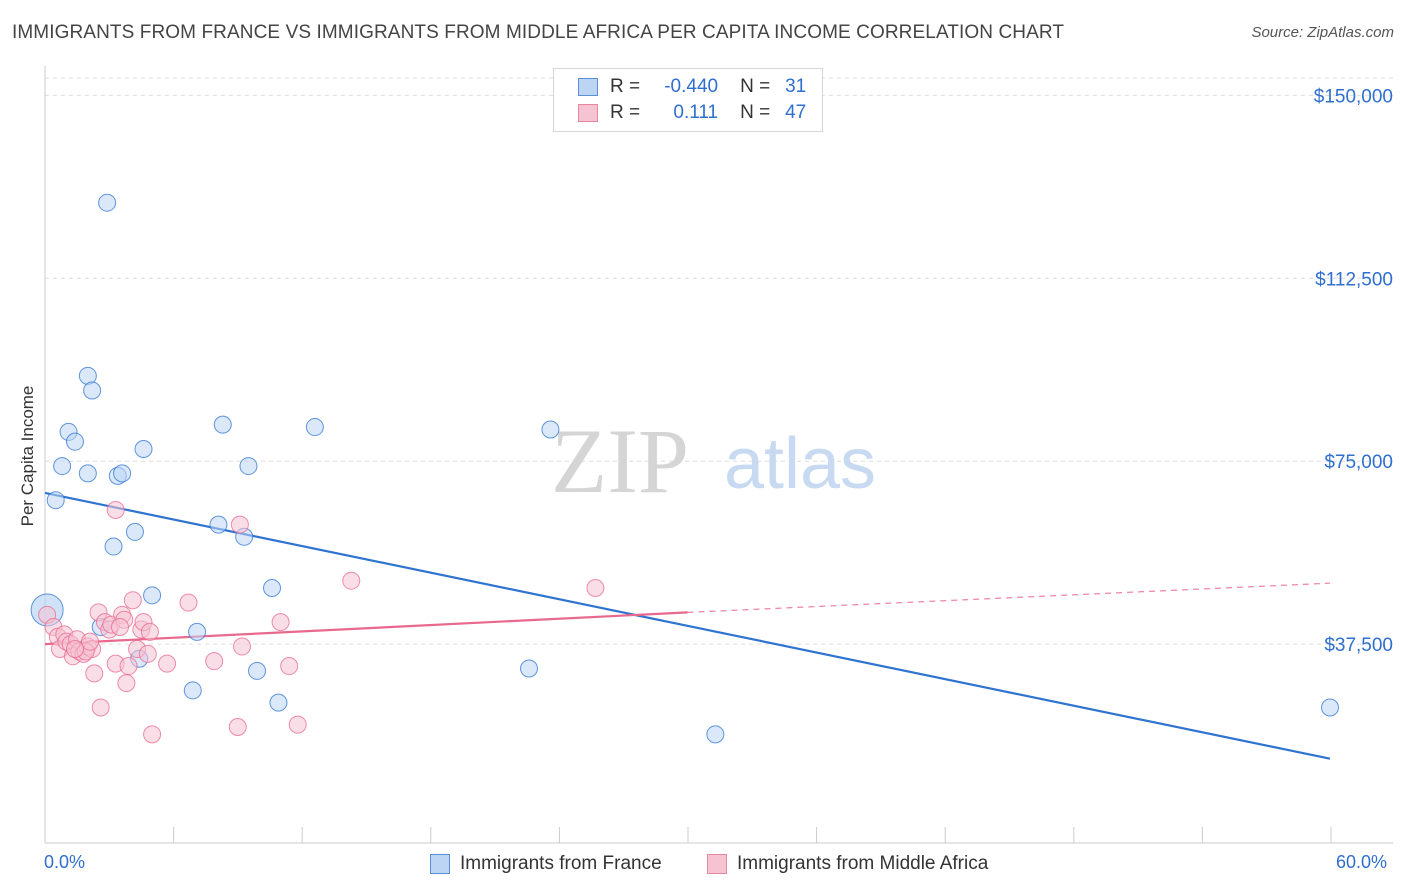  Describe the element at coordinates (863, 863) in the screenshot. I see `bottom-legend-label-middle-africa: Immigrants from Middle Africa` at that location.